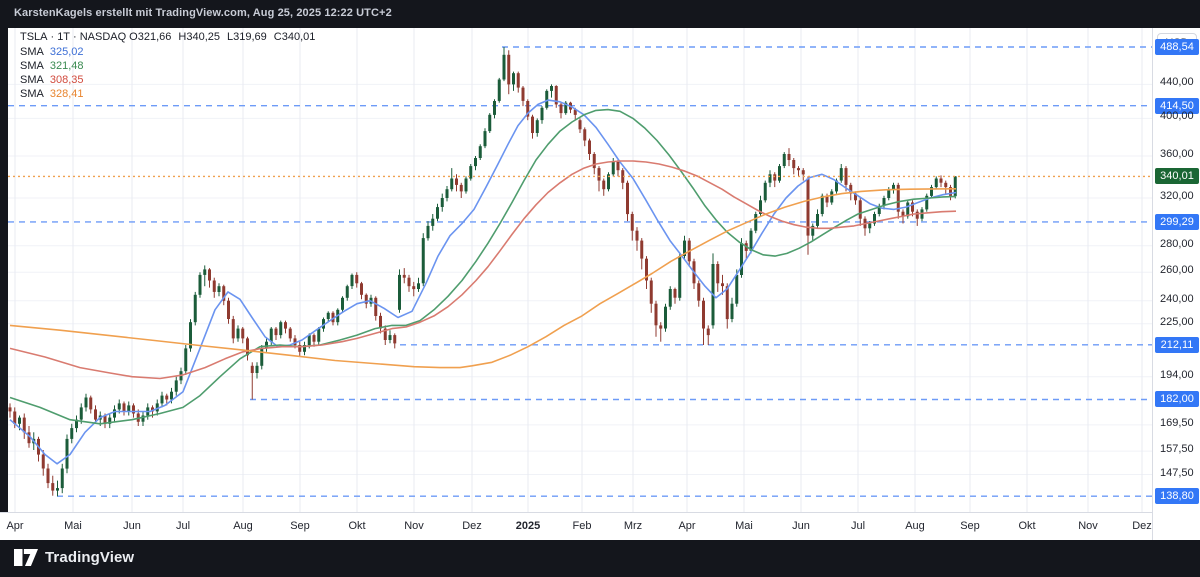 This screenshot has width=1200, height=577. Describe the element at coordinates (172, 80) in the screenshot. I see `legend-sma-row: SMA 308,35` at that location.